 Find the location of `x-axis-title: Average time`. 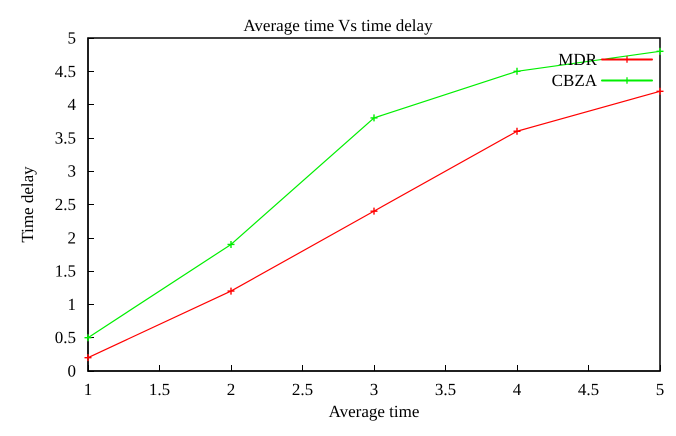

x-axis-title: Average time is located at coordinates (374, 411).